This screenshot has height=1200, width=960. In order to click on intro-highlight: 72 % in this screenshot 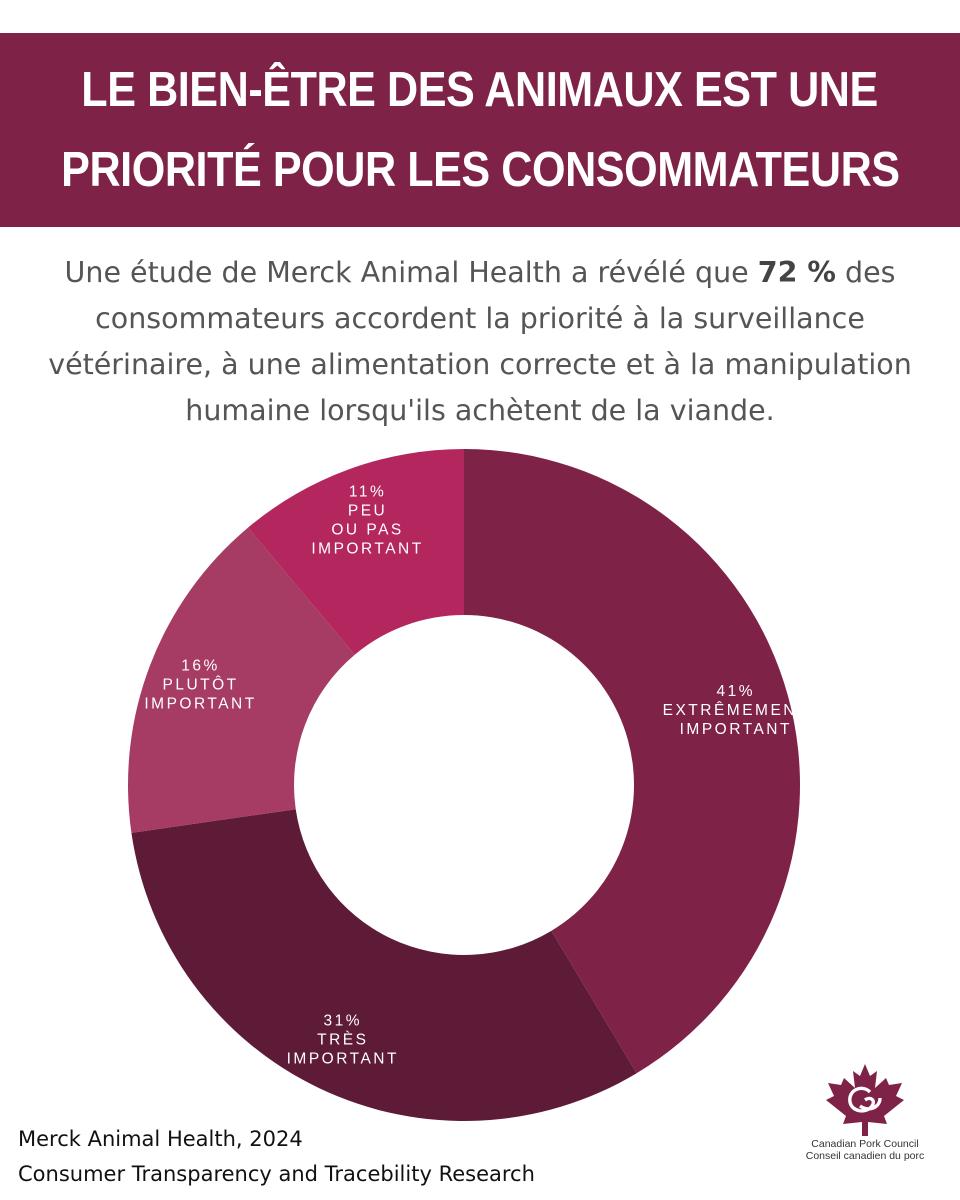, I will do `click(796, 272)`.